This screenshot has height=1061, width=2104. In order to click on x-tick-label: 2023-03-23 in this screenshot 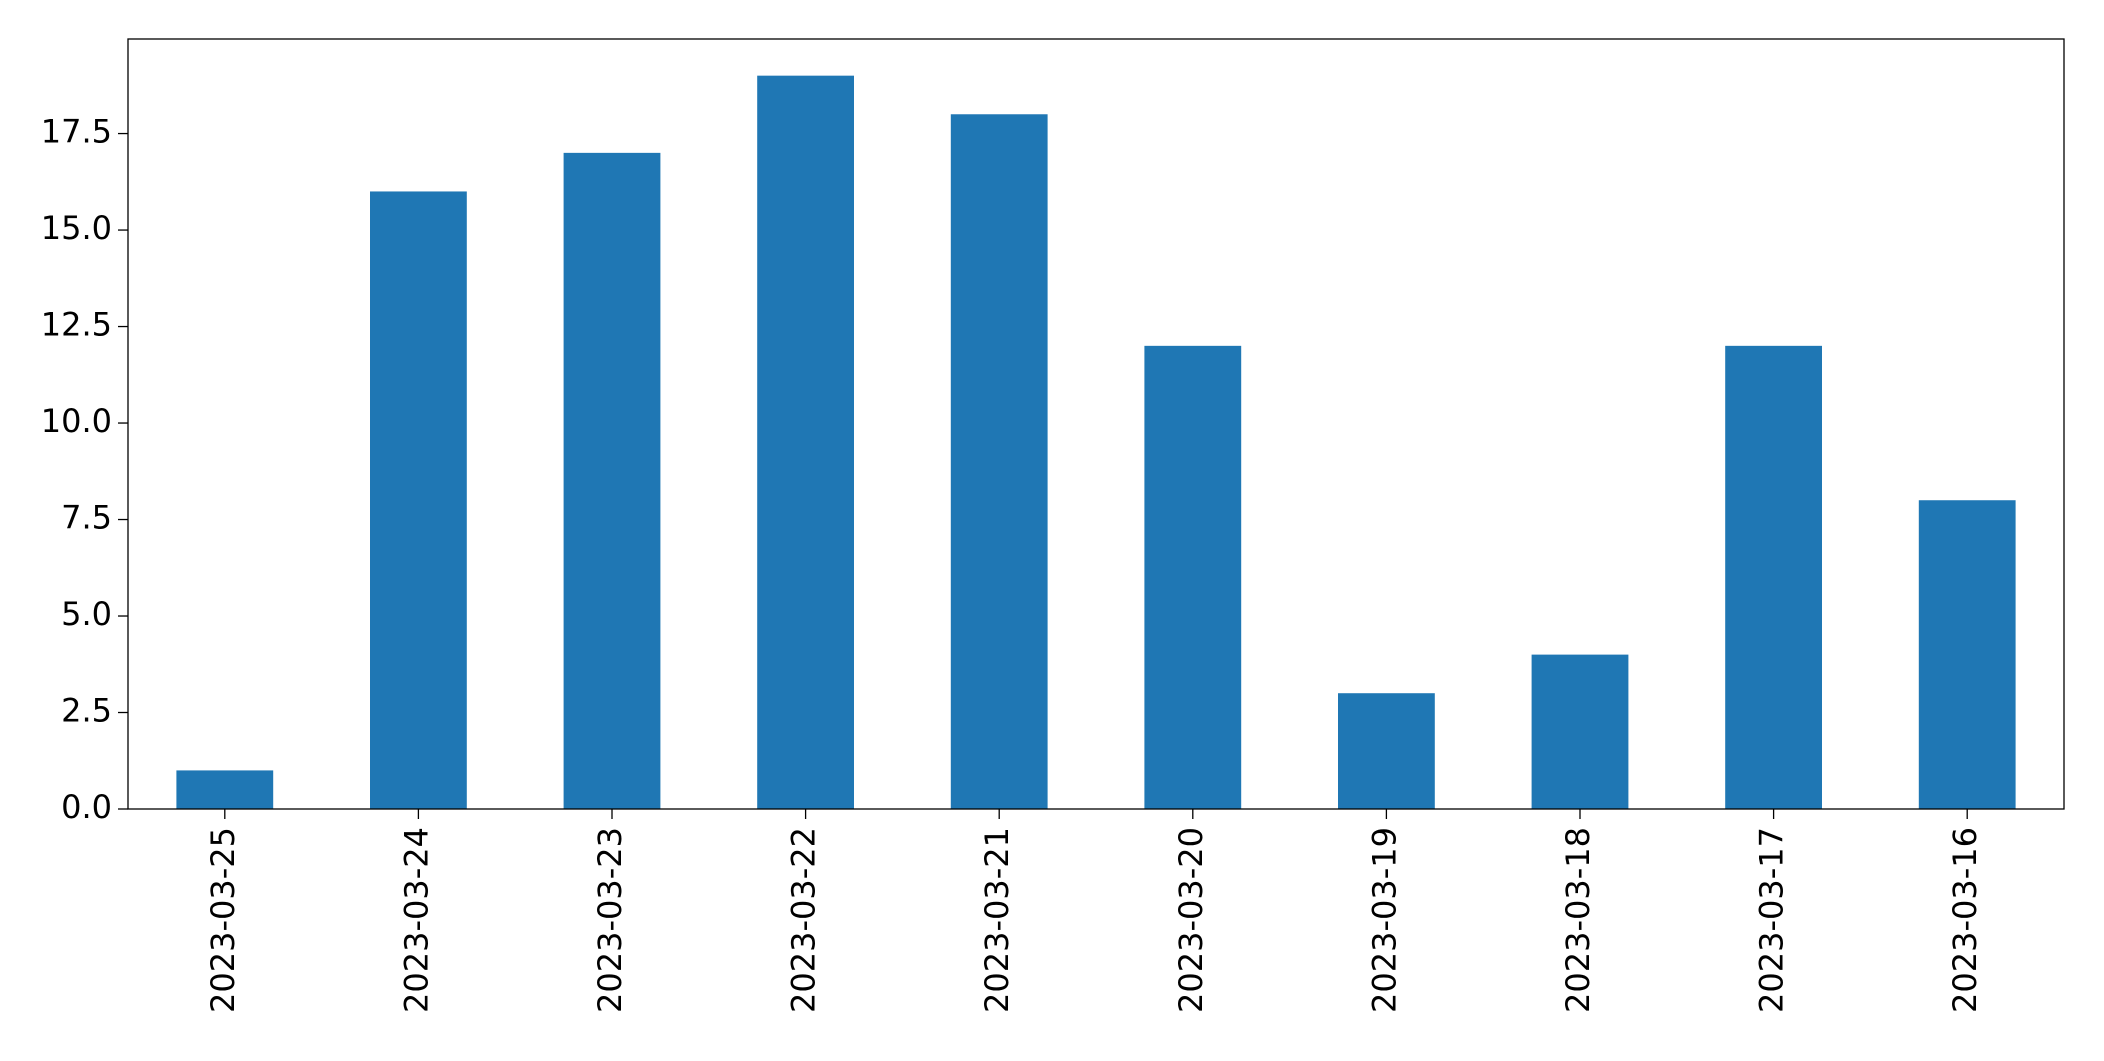, I will do `click(610, 920)`.